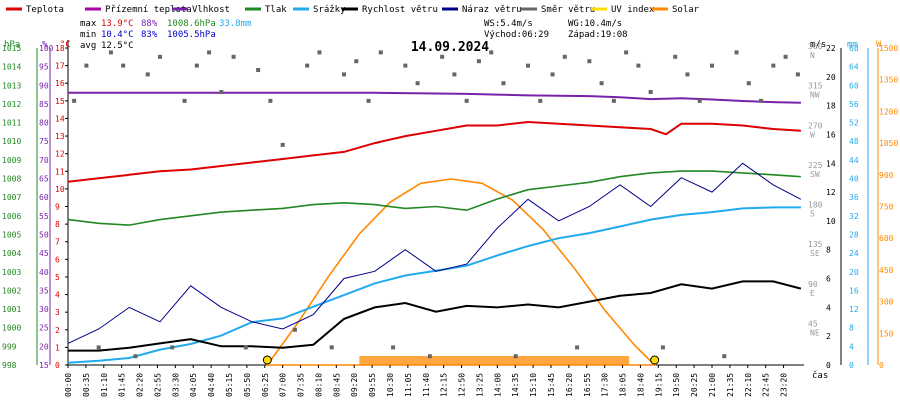 The height and width of the screenshot is (404, 900). What do you see at coordinates (854, 197) in the screenshot?
I see `rain-tick: 36` at bounding box center [854, 197].